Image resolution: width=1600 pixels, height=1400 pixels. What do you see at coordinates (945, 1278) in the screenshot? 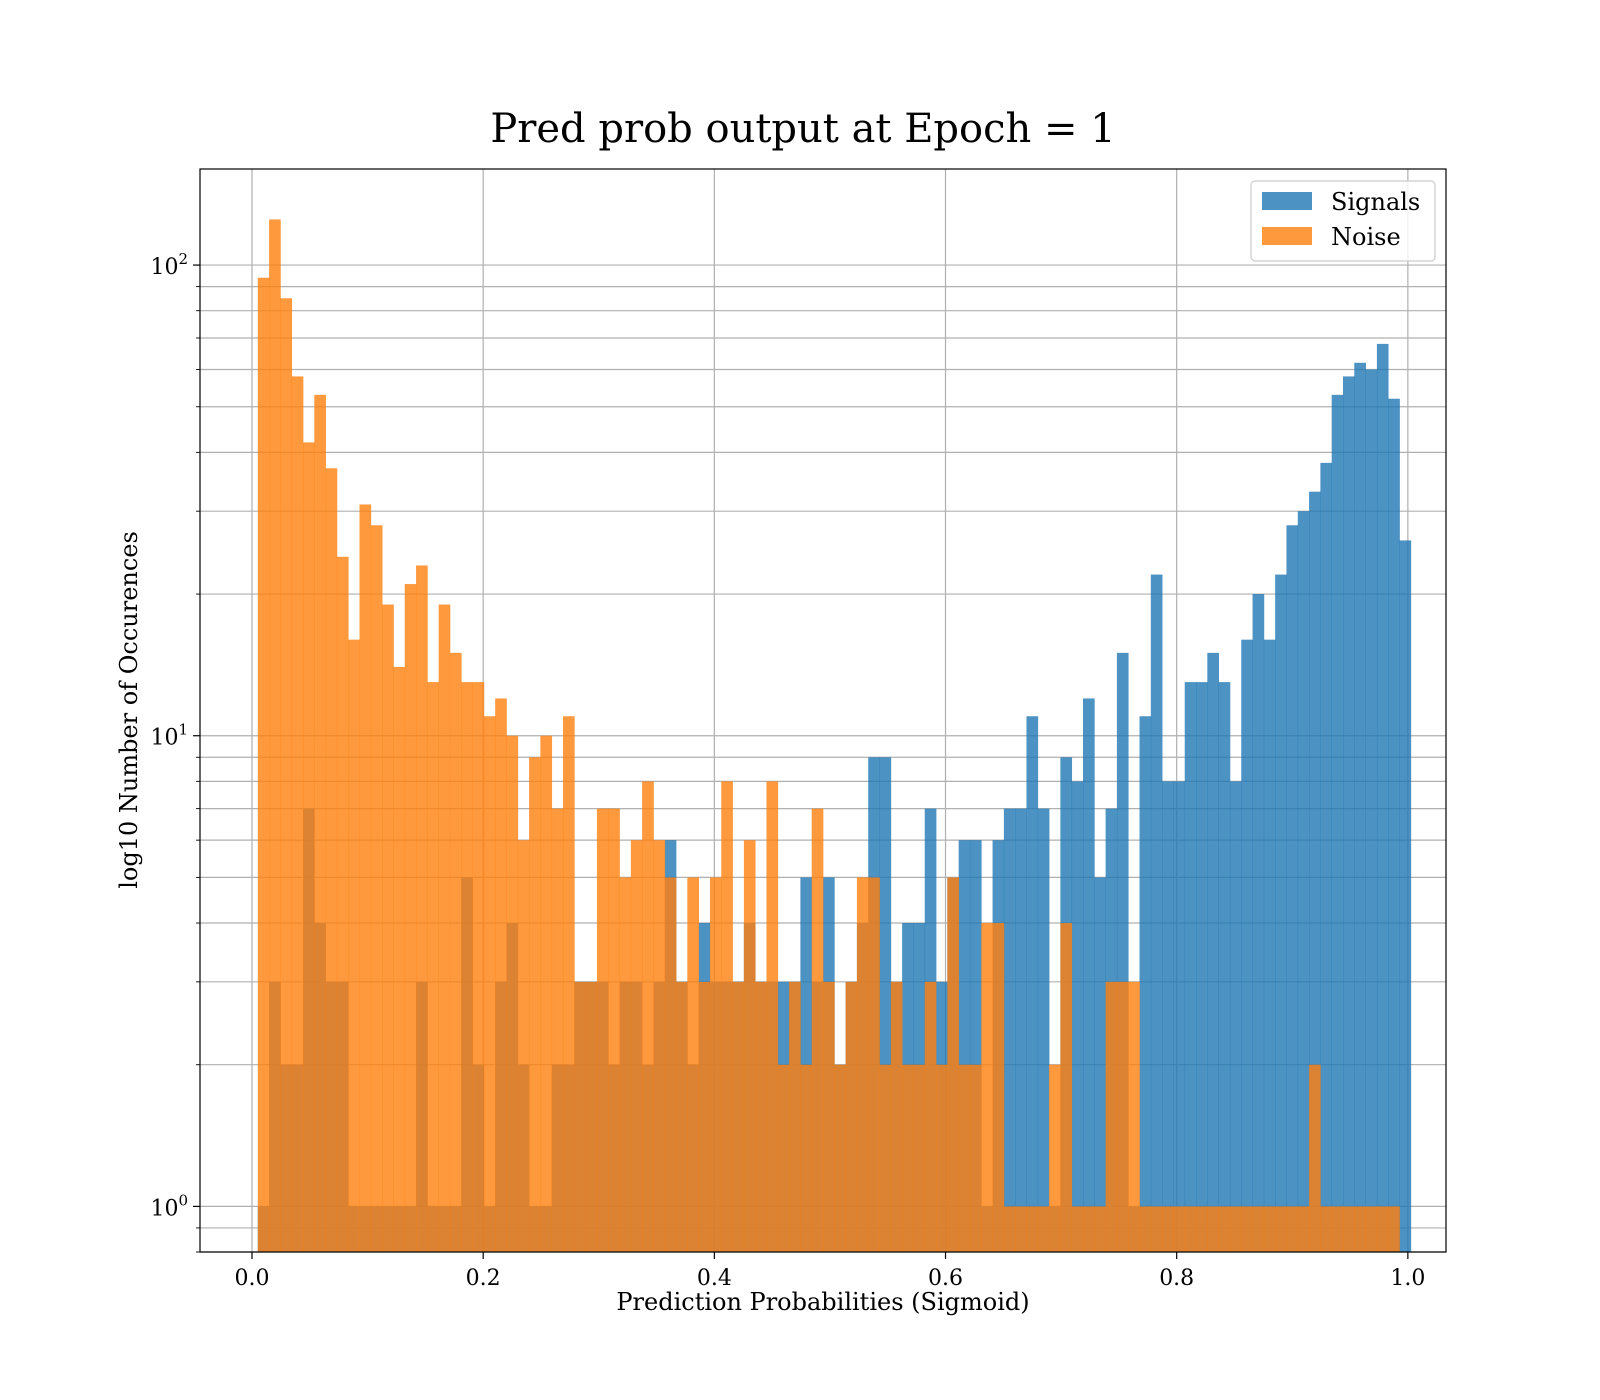
I see `x-tick-label-3: 0.6` at bounding box center [945, 1278].